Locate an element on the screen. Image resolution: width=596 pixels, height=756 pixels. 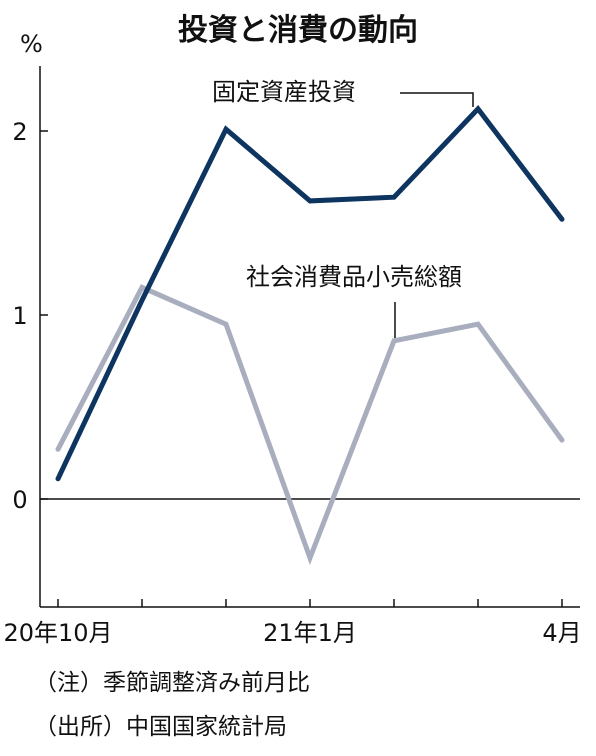
chart-title: 投資と消費の動向 is located at coordinates (298, 30).